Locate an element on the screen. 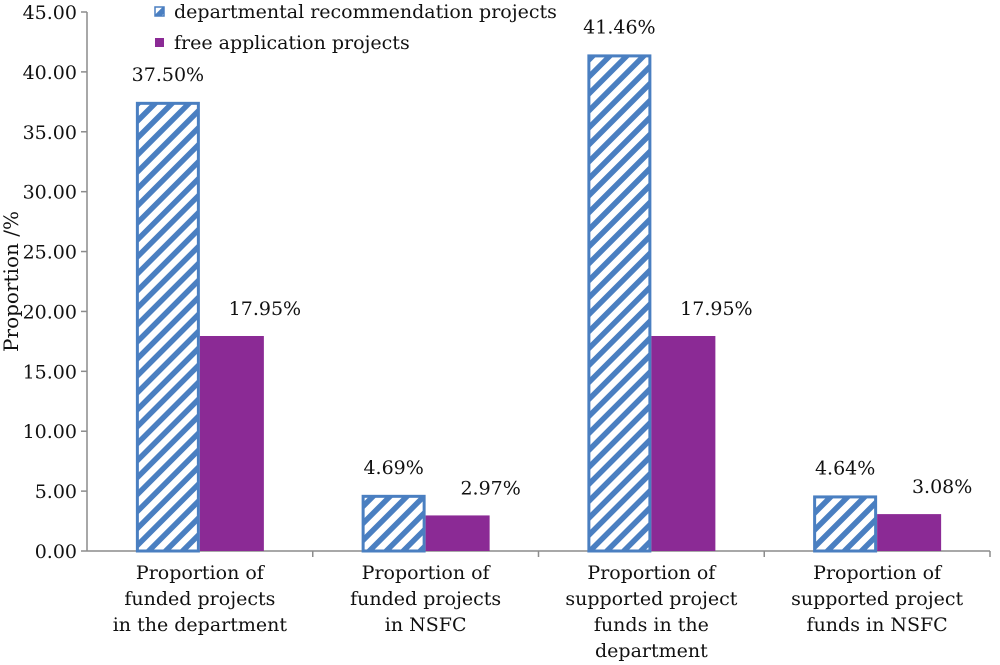 This screenshot has width=1000, height=665. y-tick-label: 20.00 is located at coordinates (50, 312).